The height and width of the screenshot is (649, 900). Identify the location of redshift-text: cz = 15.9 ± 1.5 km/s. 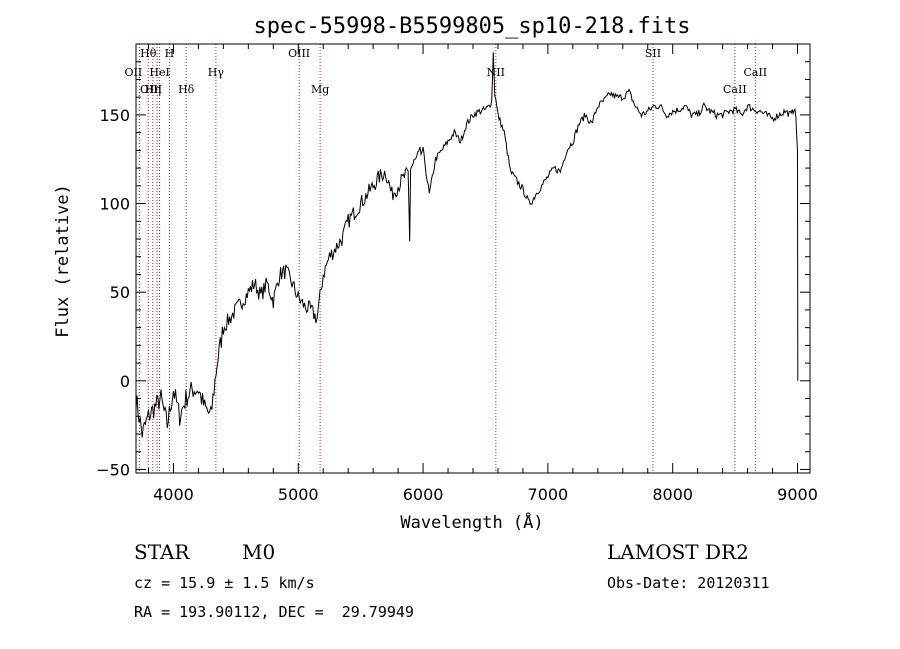
(224, 583).